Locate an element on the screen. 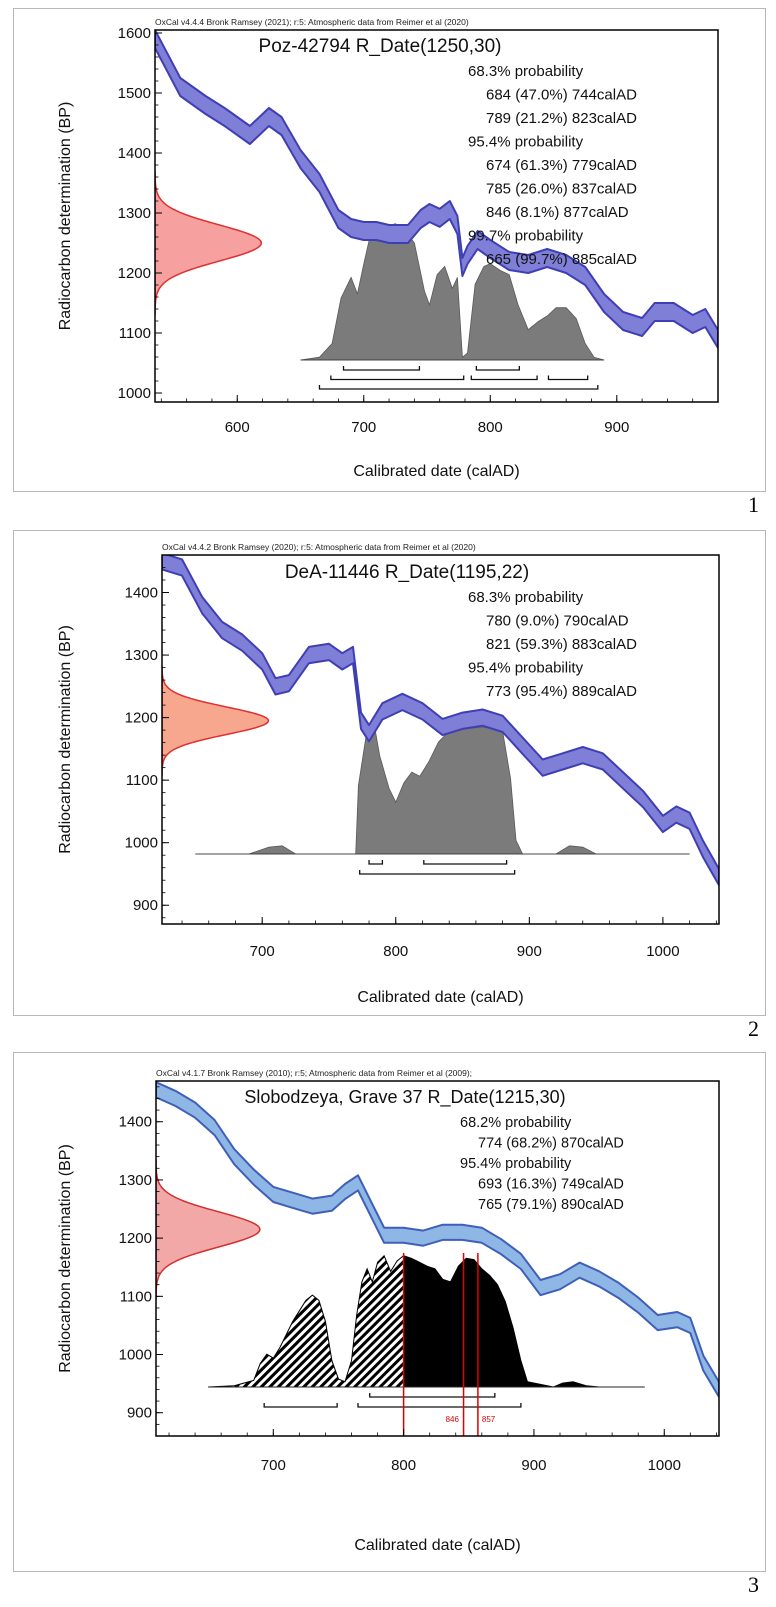 The image size is (776, 1607). chart-1-y-tick-label: 1400 is located at coordinates (134, 153).